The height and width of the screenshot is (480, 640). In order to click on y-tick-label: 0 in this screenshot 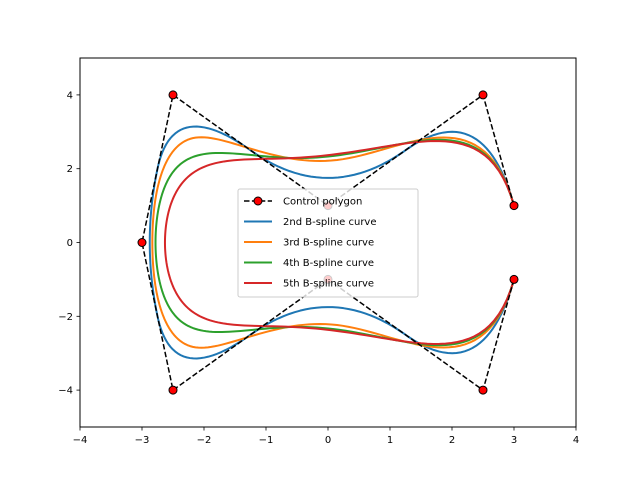, I will do `click(70, 243)`.